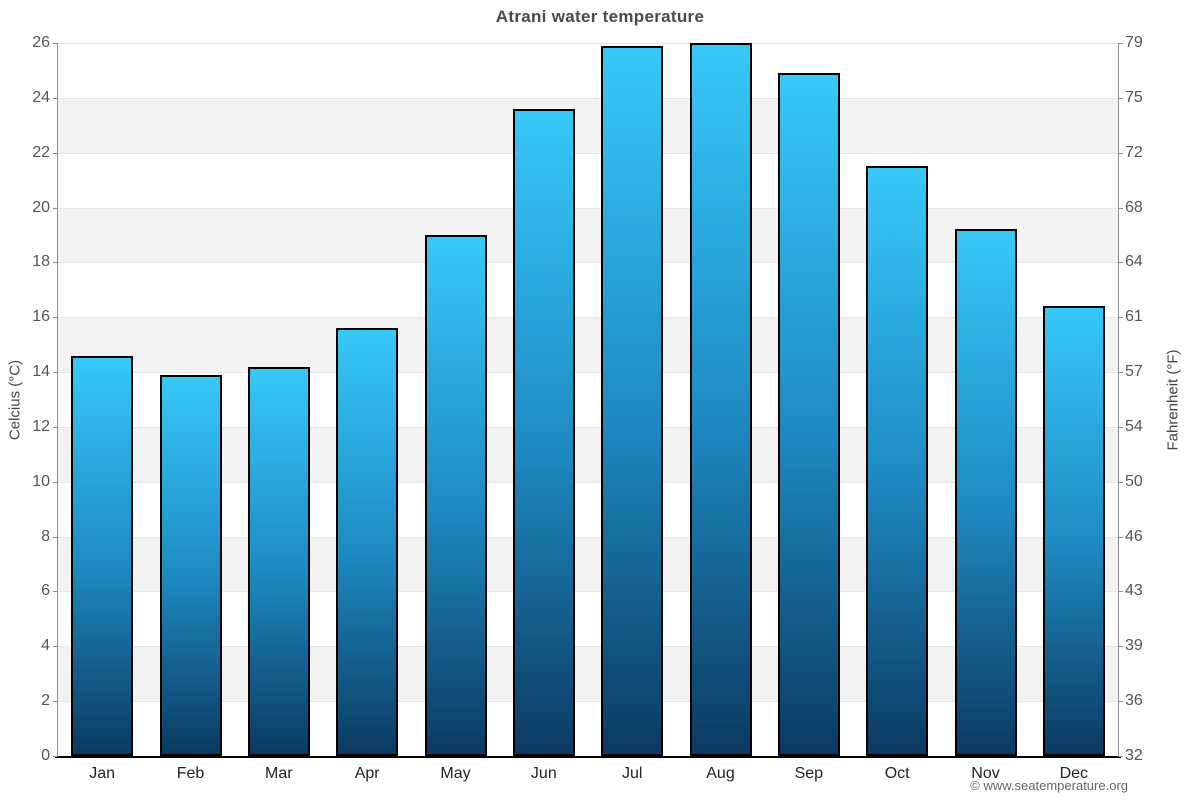  I want to click on right-axis-line, so click(1118, 399).